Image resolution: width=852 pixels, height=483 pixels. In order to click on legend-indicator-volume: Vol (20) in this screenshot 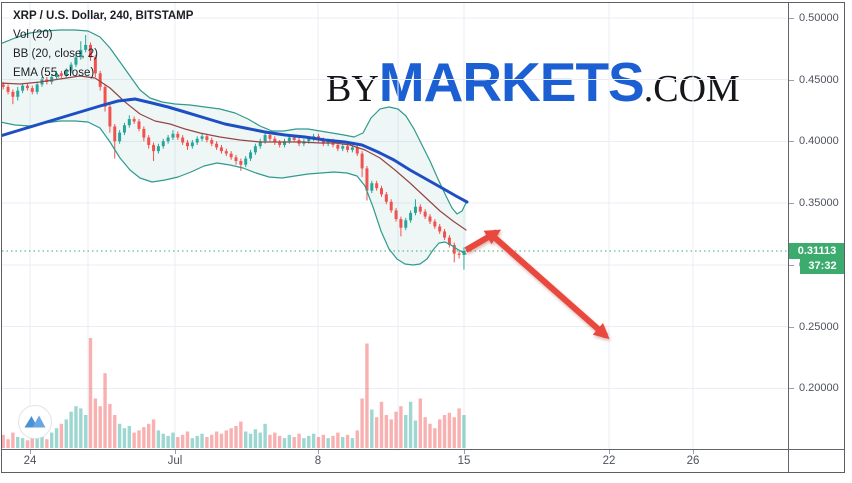, I will do `click(33, 35)`.